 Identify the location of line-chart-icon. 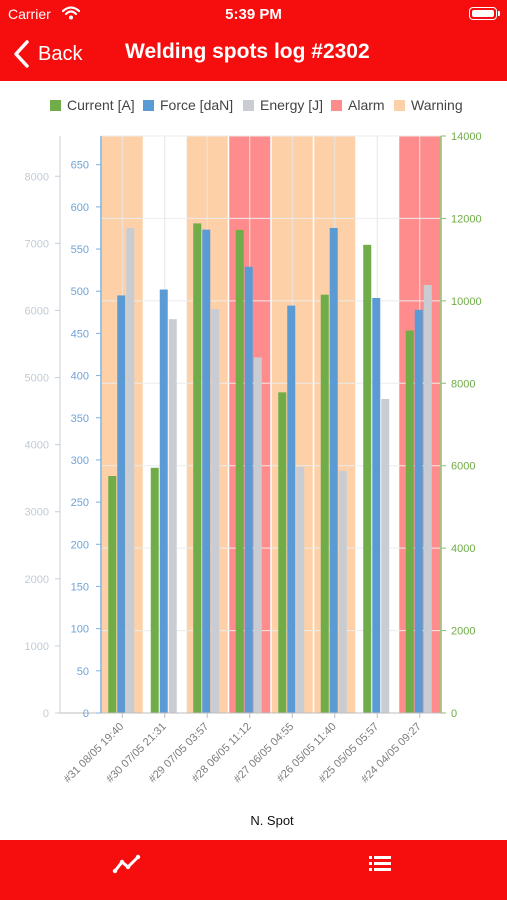
(126, 864).